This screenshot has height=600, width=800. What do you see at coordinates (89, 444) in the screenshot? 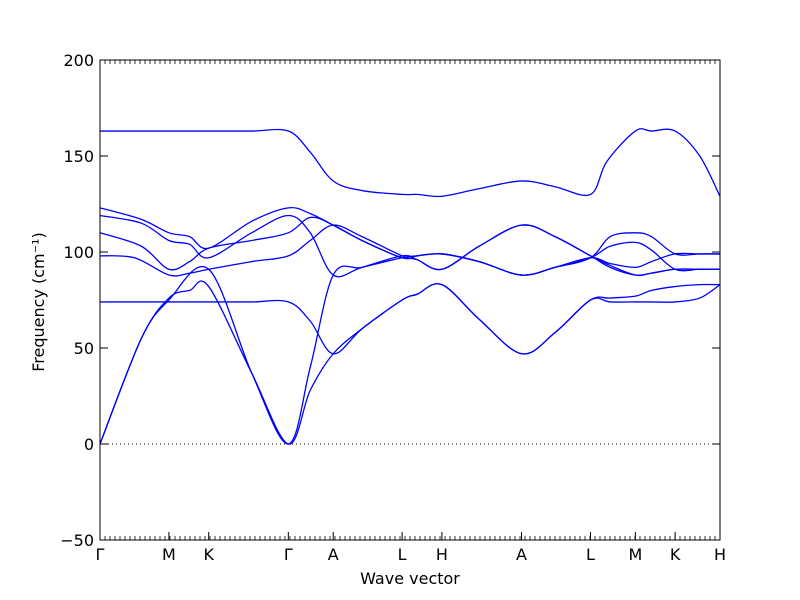
I see `y-tick-label: 0` at bounding box center [89, 444].